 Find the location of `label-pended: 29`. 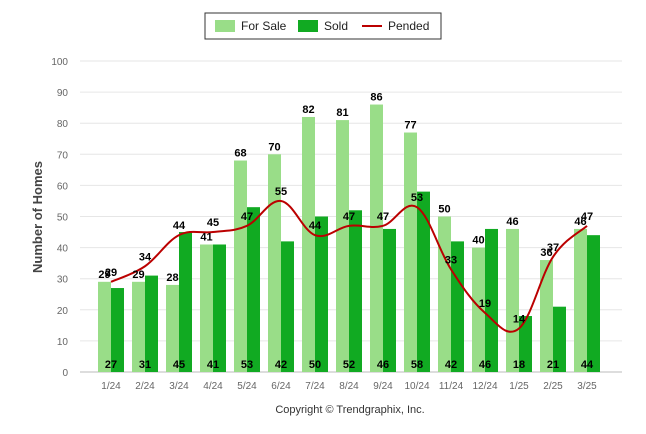

label-pended: 29 is located at coordinates (111, 273).